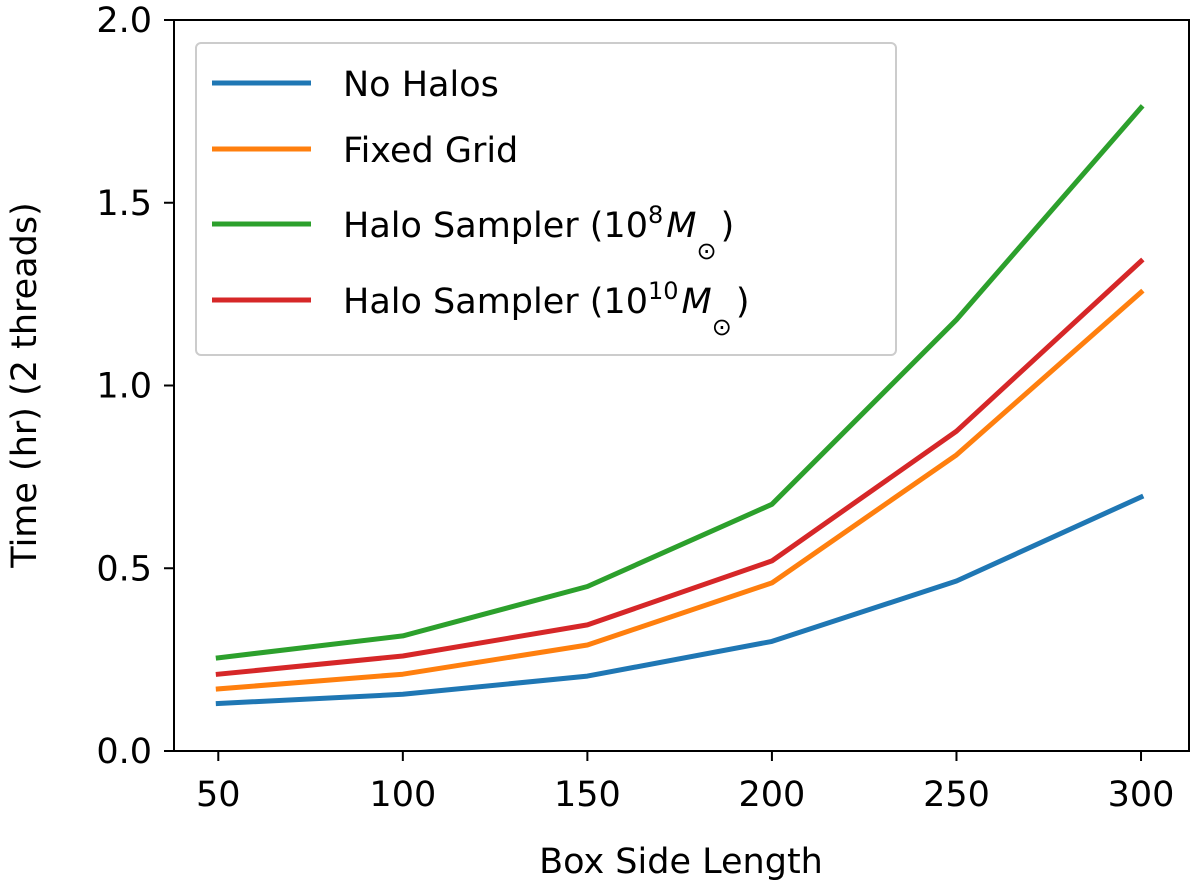  I want to click on legend-label-4: Halo Sampler (1010M⊙), so click(546, 309).